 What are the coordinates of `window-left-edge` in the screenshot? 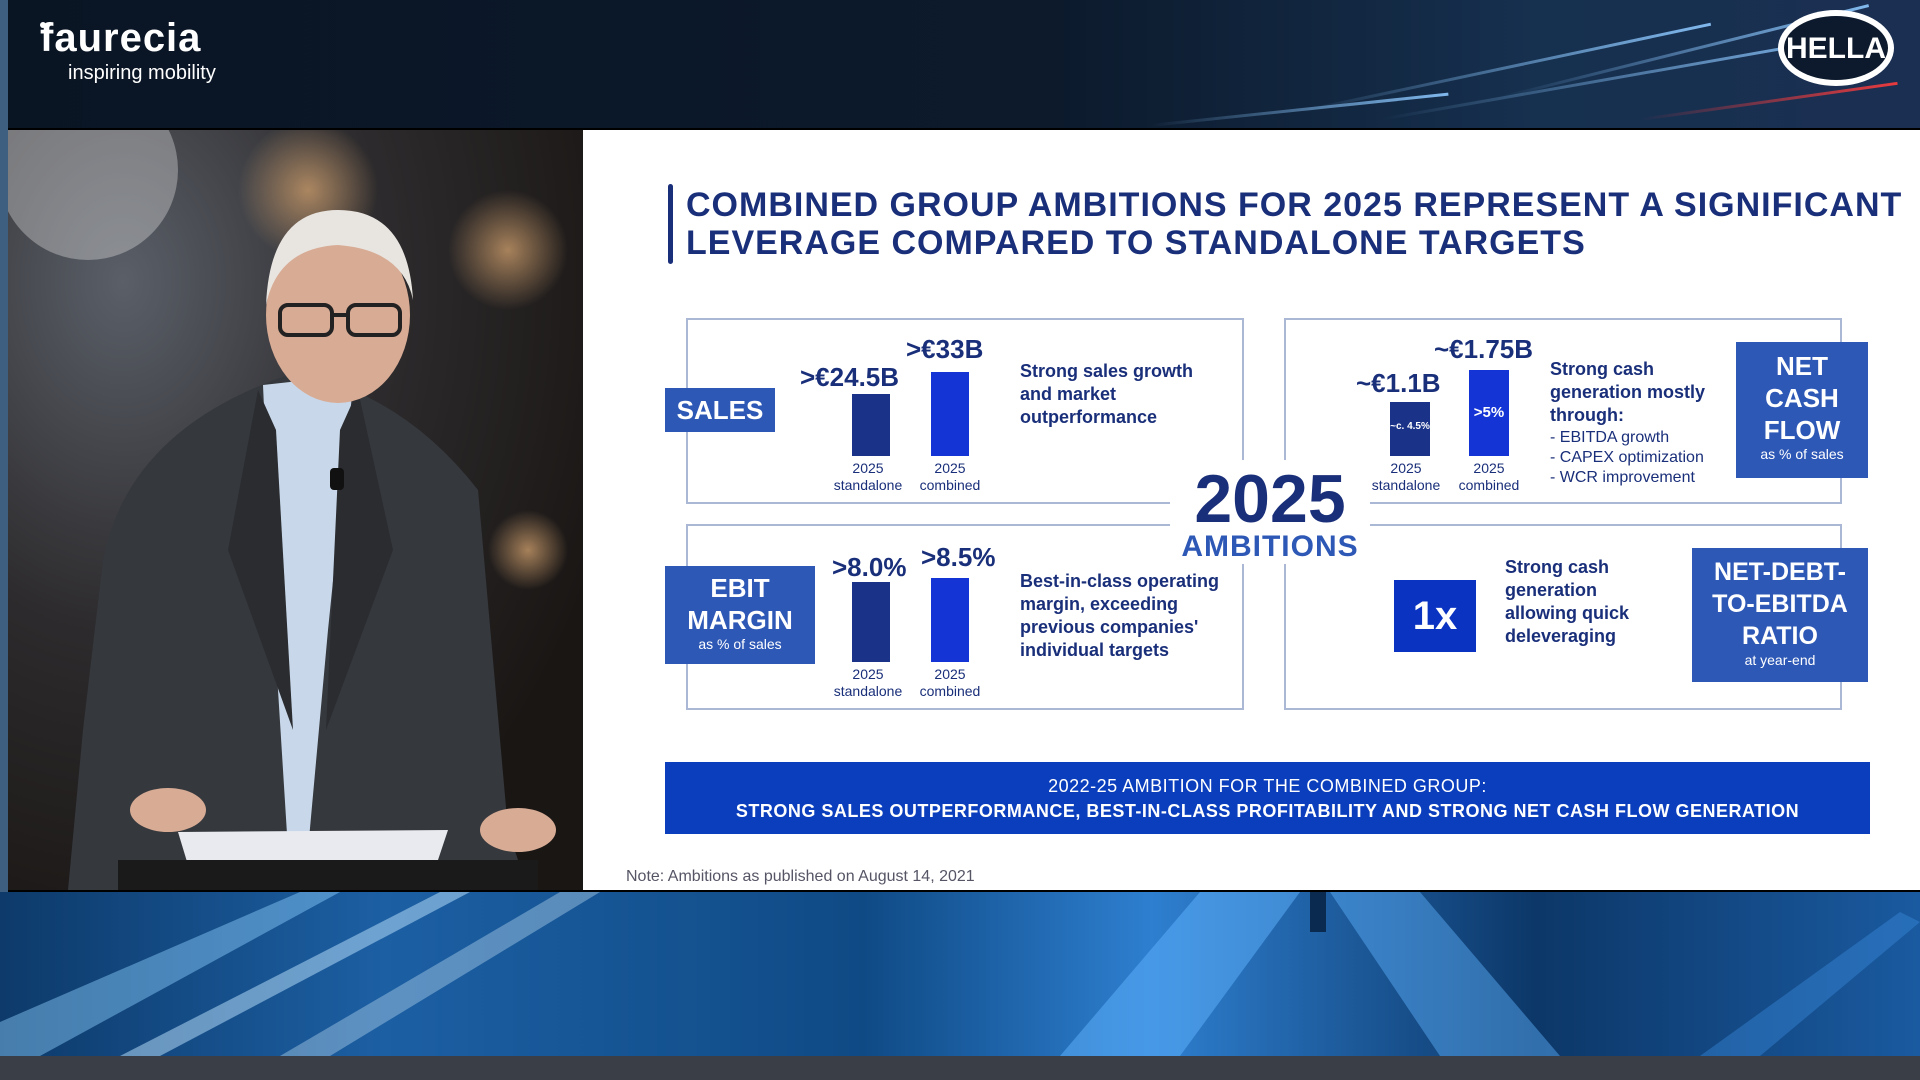 It's located at (4, 540).